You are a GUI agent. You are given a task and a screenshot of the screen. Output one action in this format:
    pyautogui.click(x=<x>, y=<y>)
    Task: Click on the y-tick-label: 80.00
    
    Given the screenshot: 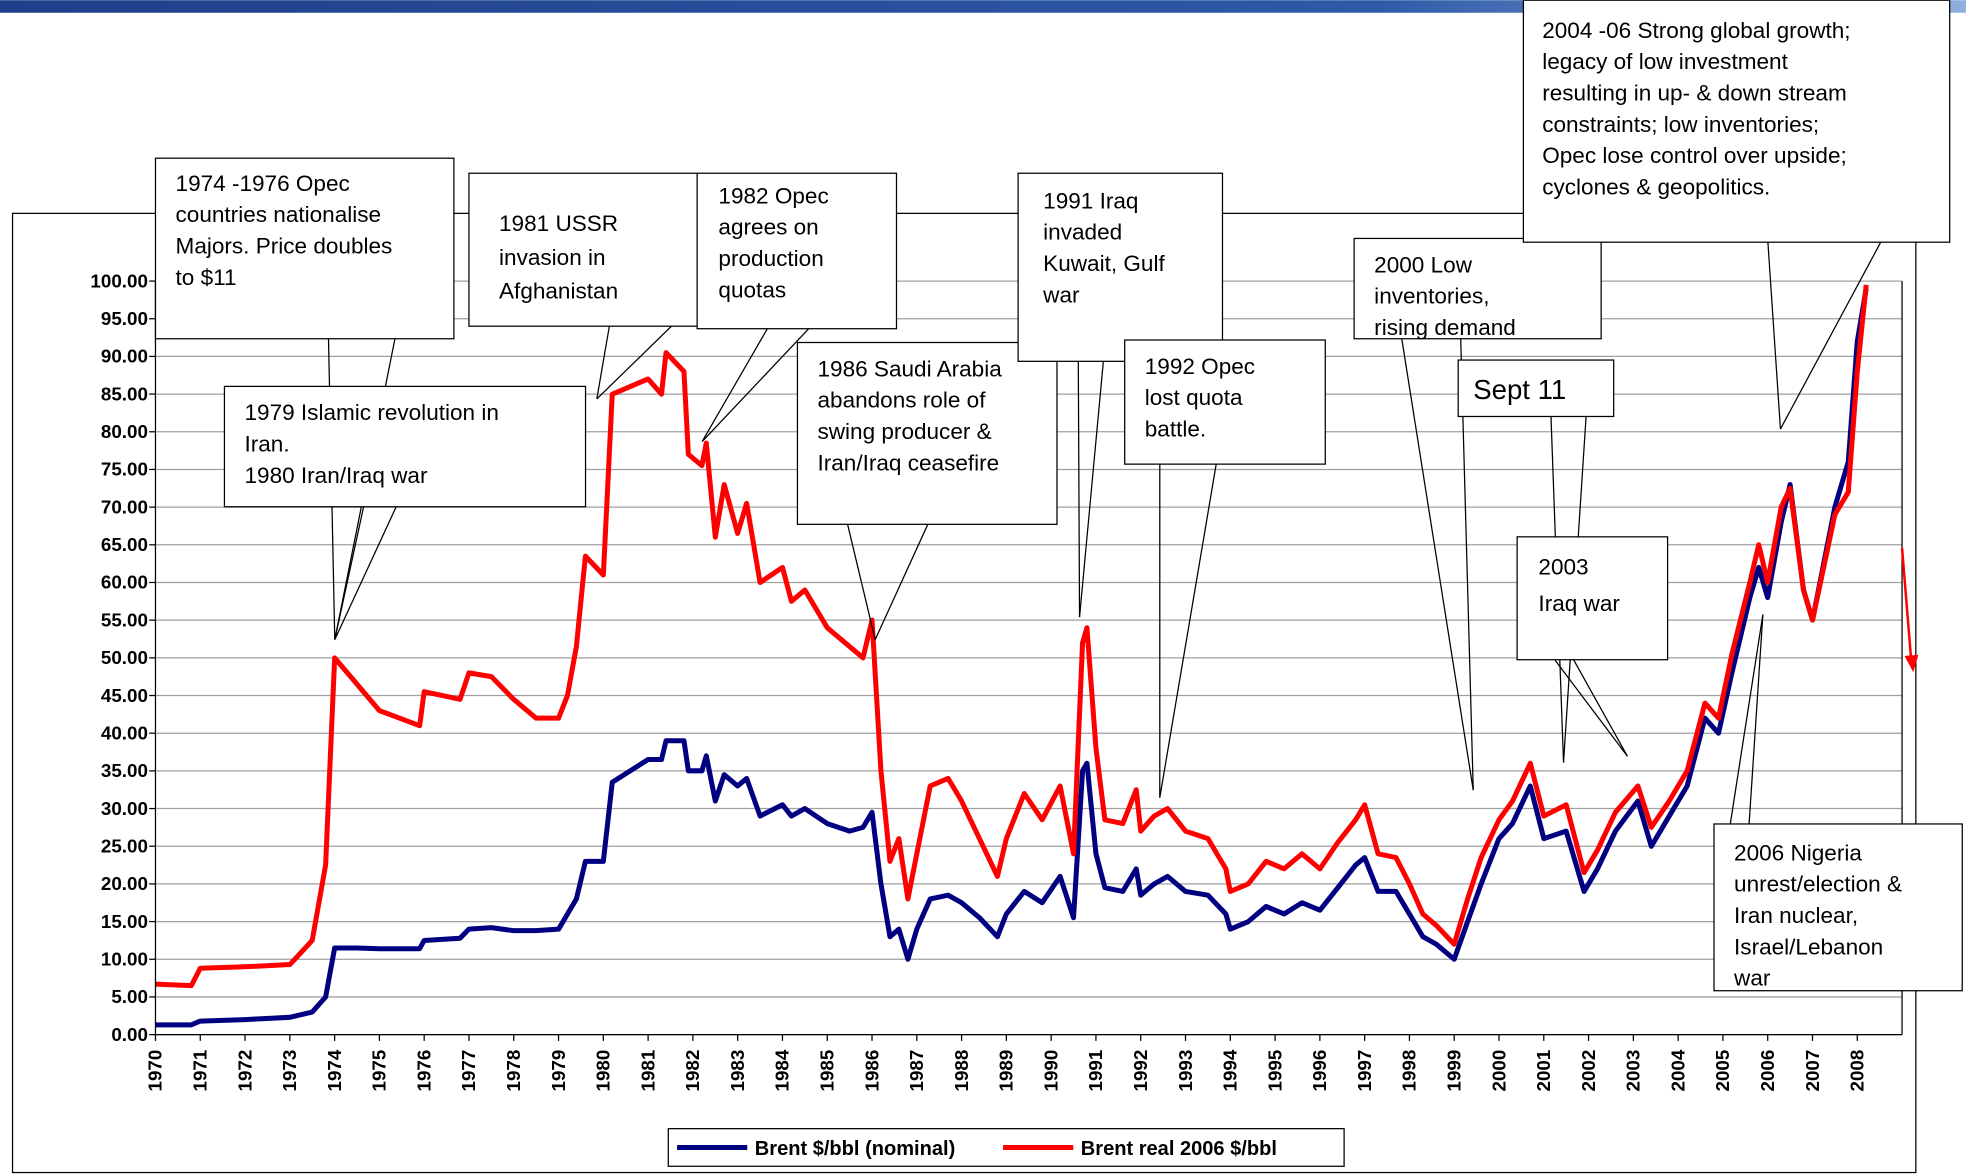 What is the action you would take?
    pyautogui.click(x=124, y=431)
    